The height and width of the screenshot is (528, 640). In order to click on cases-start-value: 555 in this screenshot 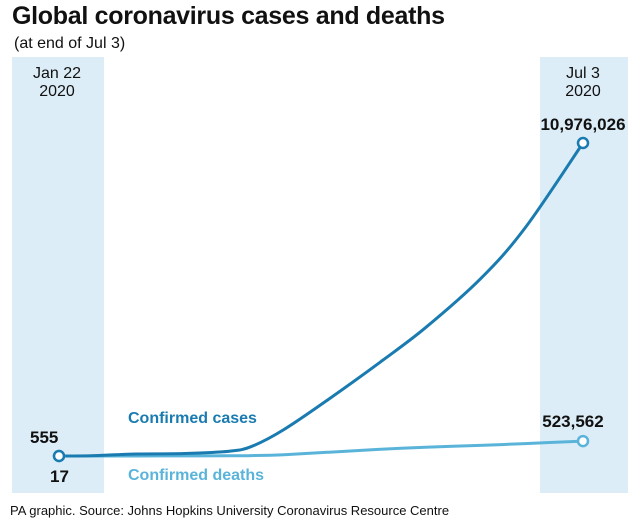, I will do `click(44, 437)`.